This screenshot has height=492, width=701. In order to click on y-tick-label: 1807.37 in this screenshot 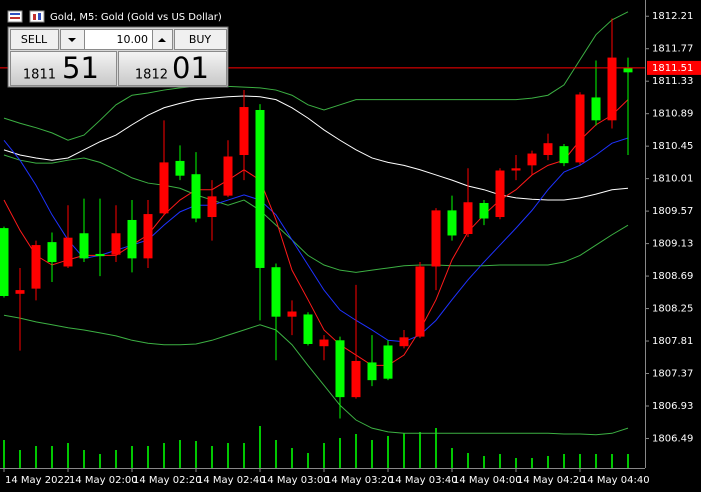, I will do `click(672, 374)`.